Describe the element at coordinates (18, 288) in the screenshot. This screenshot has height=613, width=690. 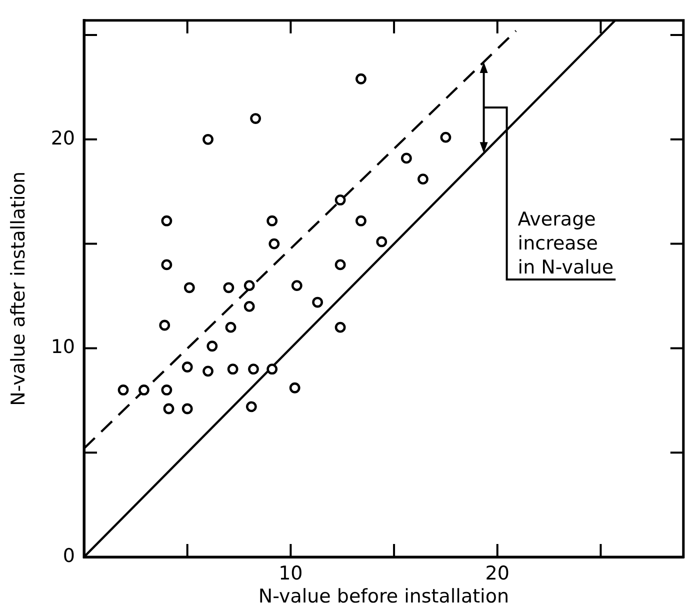
I see `y-axis-title: N-value after installation` at that location.